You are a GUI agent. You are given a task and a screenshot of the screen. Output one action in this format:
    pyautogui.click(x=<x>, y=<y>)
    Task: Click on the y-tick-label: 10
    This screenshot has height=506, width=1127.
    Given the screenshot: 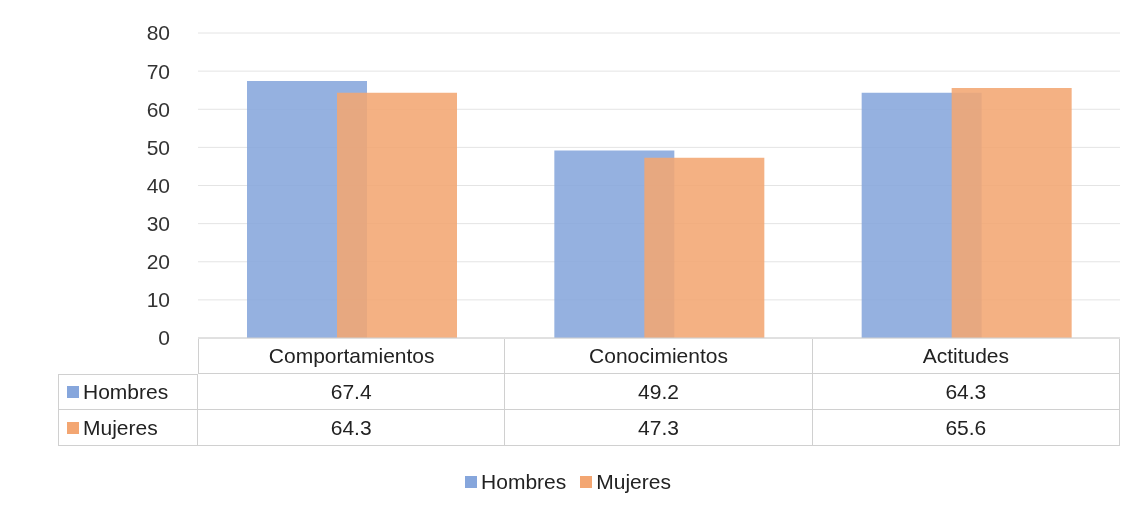 What is the action you would take?
    pyautogui.click(x=158, y=300)
    